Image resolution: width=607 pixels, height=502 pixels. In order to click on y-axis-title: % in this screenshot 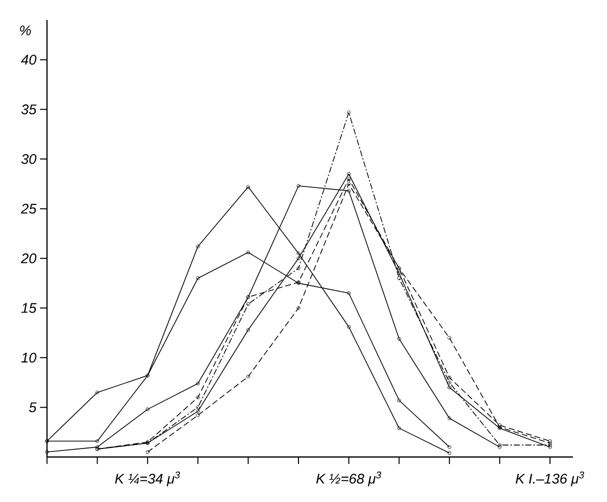, I will do `click(25, 31)`.